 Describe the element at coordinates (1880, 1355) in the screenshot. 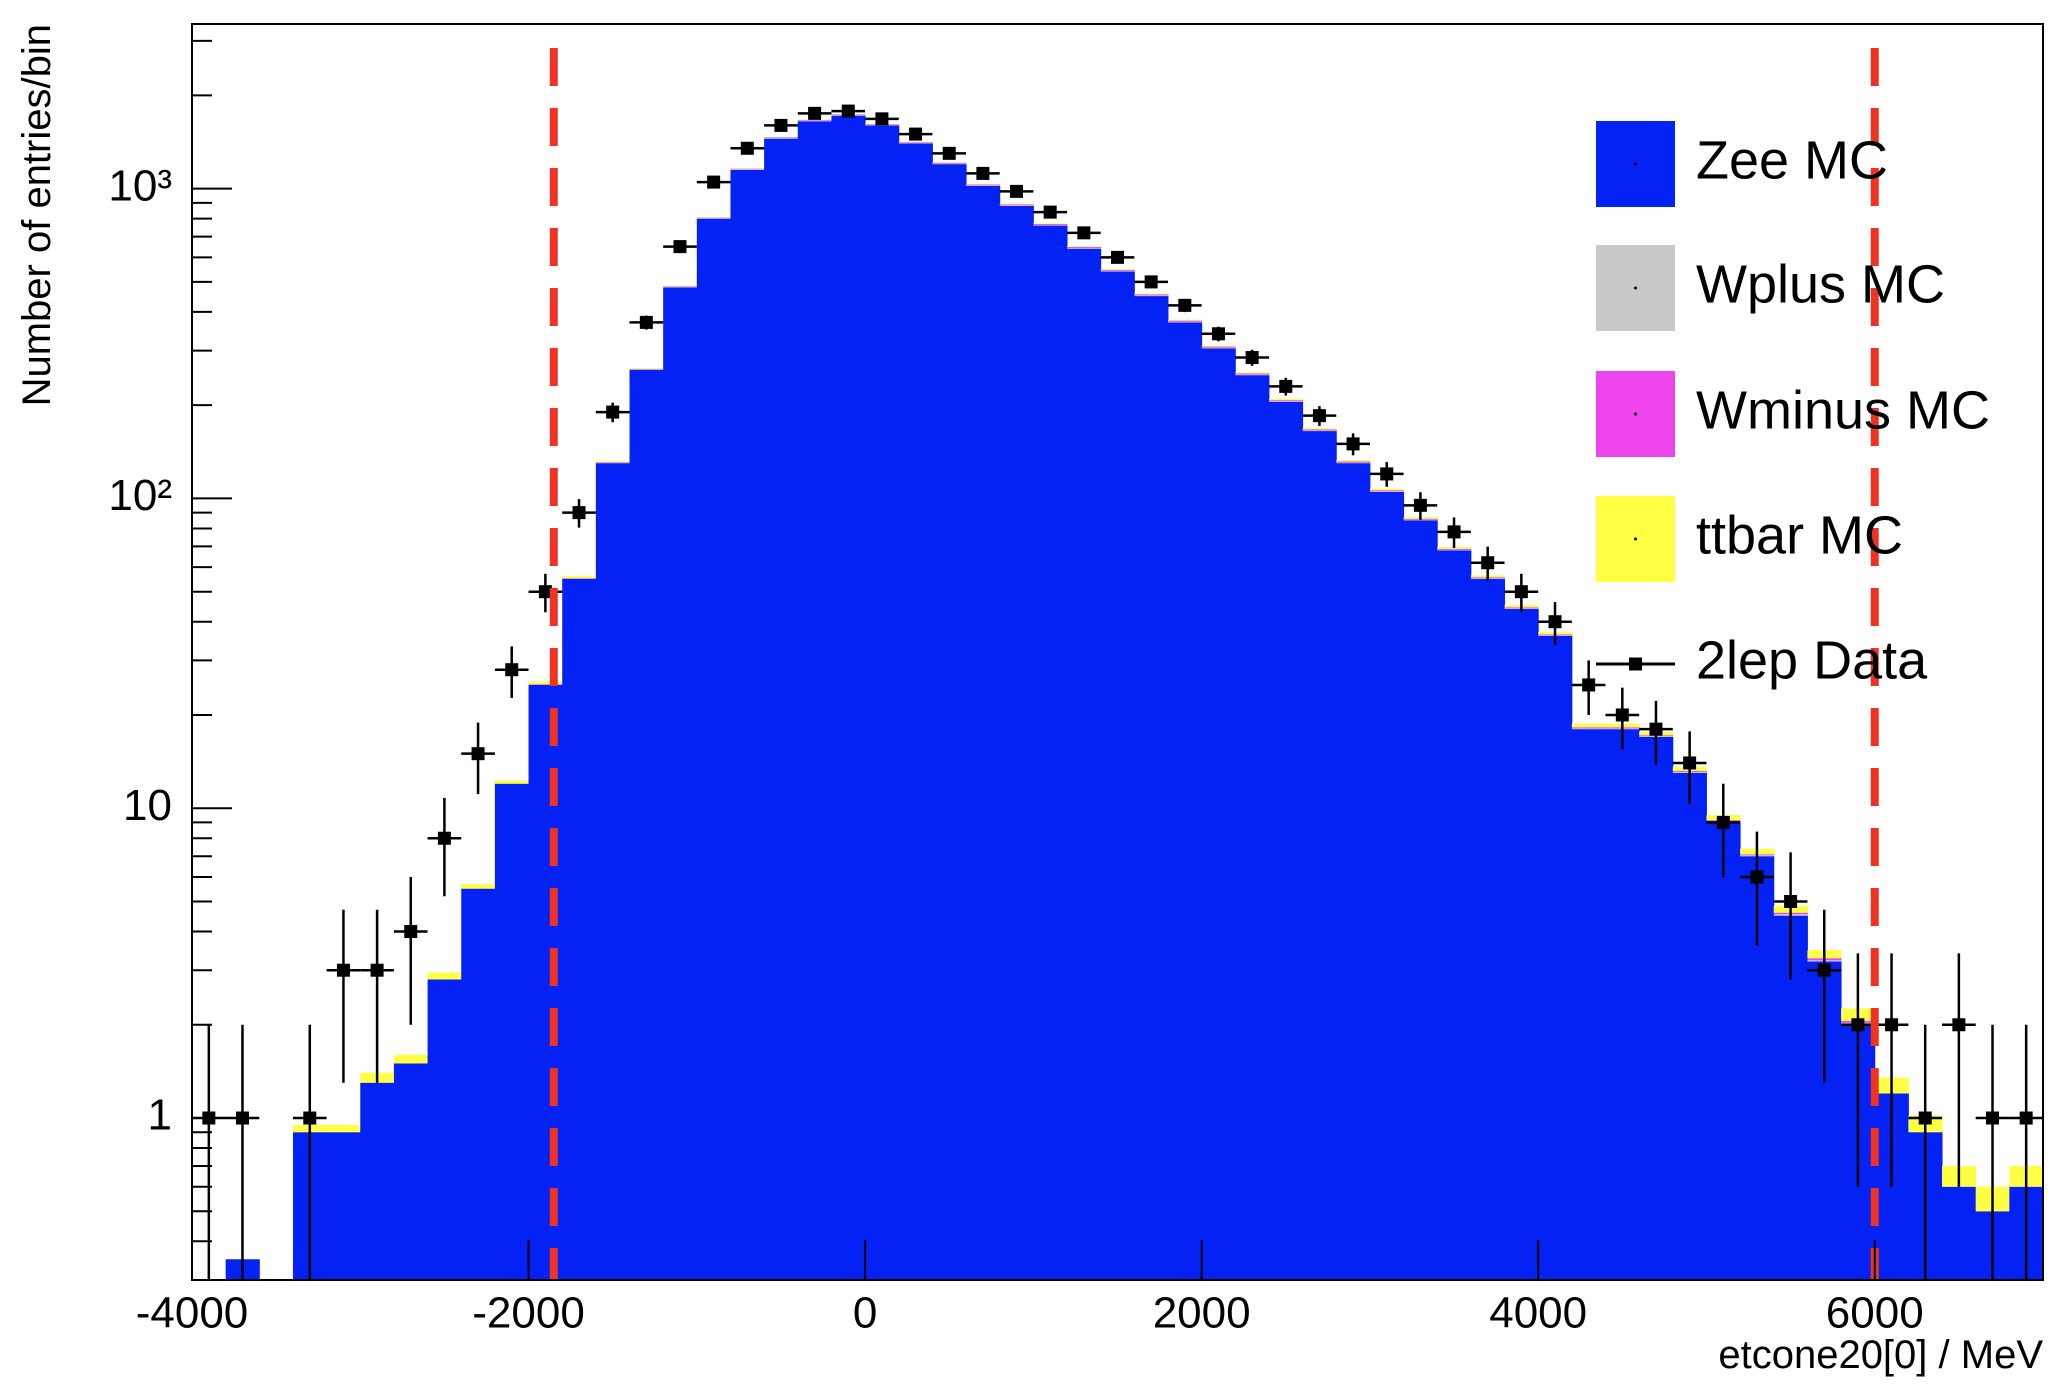

I see `x-axis-label: etcone20[0] / MeV` at that location.